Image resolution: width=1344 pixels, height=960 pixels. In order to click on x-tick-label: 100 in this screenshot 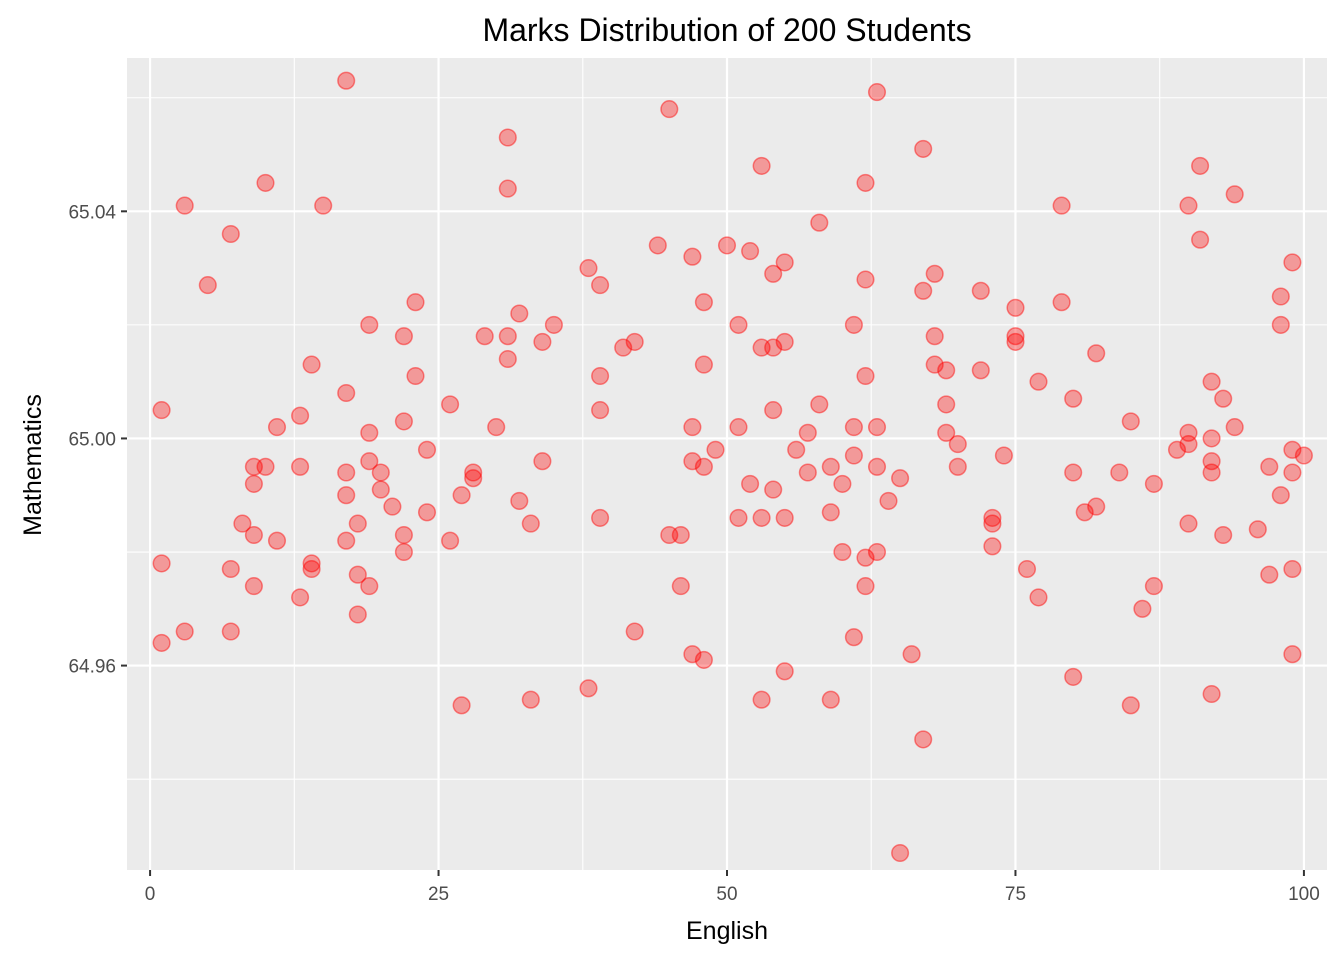, I will do `click(1304, 894)`.